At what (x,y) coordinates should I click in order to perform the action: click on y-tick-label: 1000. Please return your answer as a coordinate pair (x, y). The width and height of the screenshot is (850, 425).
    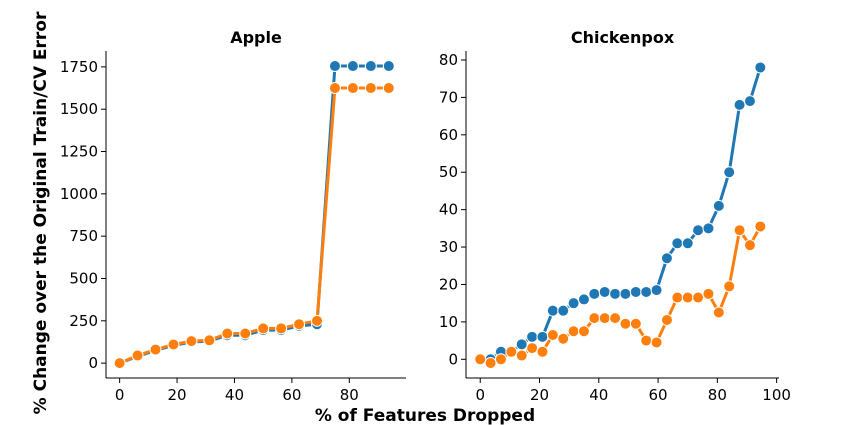
    Looking at the image, I should click on (79, 194).